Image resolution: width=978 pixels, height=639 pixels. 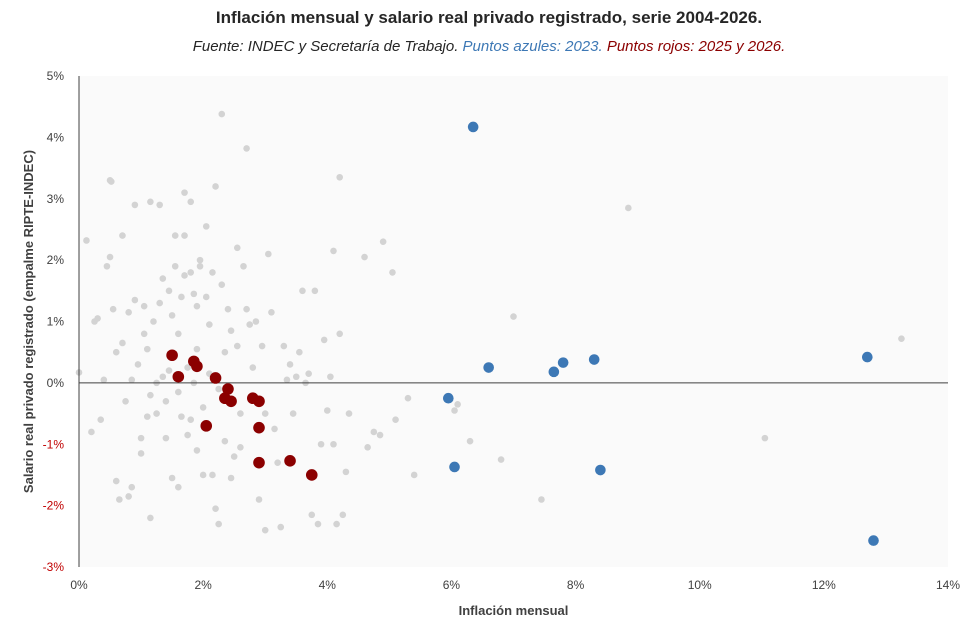 I want to click on x-axis-ticks: 0% 2% 4% 6% 8% 10% 12% 14%, so click(x=515, y=585).